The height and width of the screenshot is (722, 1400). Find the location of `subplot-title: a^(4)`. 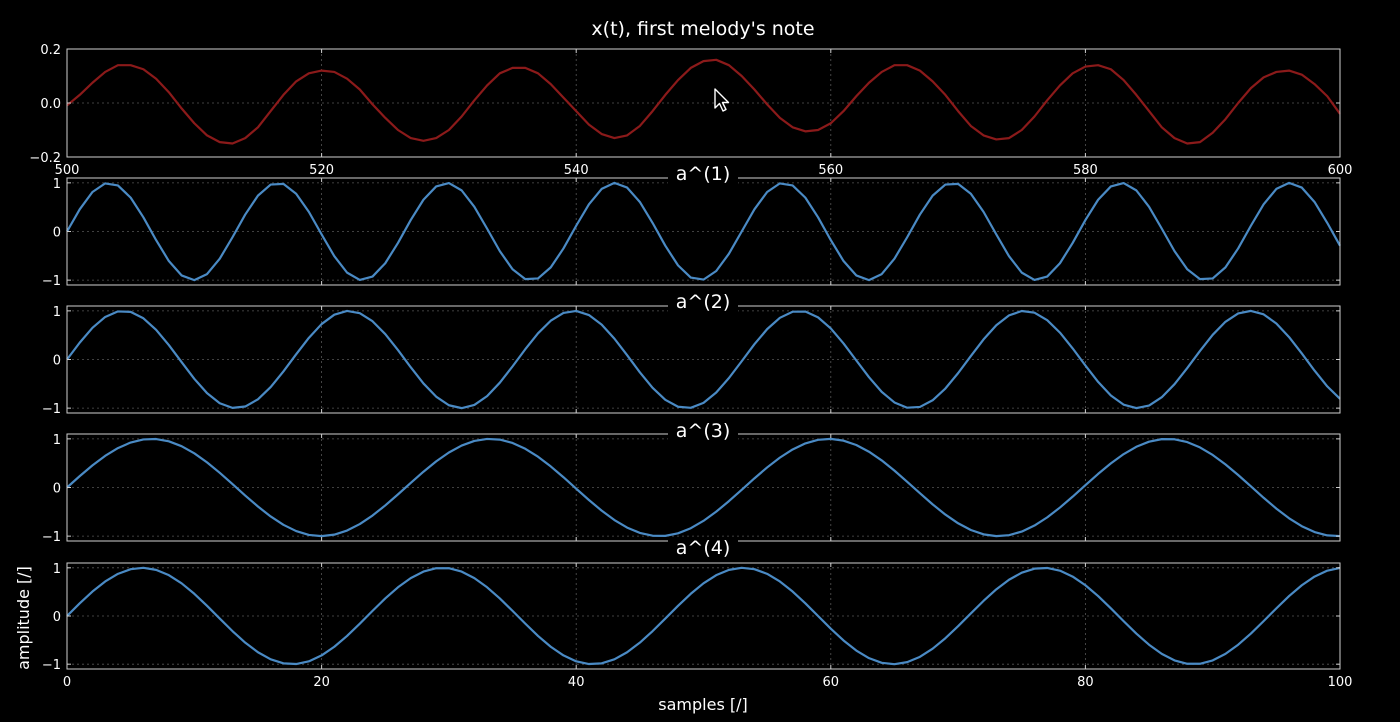

subplot-title: a^(4) is located at coordinates (703, 548).